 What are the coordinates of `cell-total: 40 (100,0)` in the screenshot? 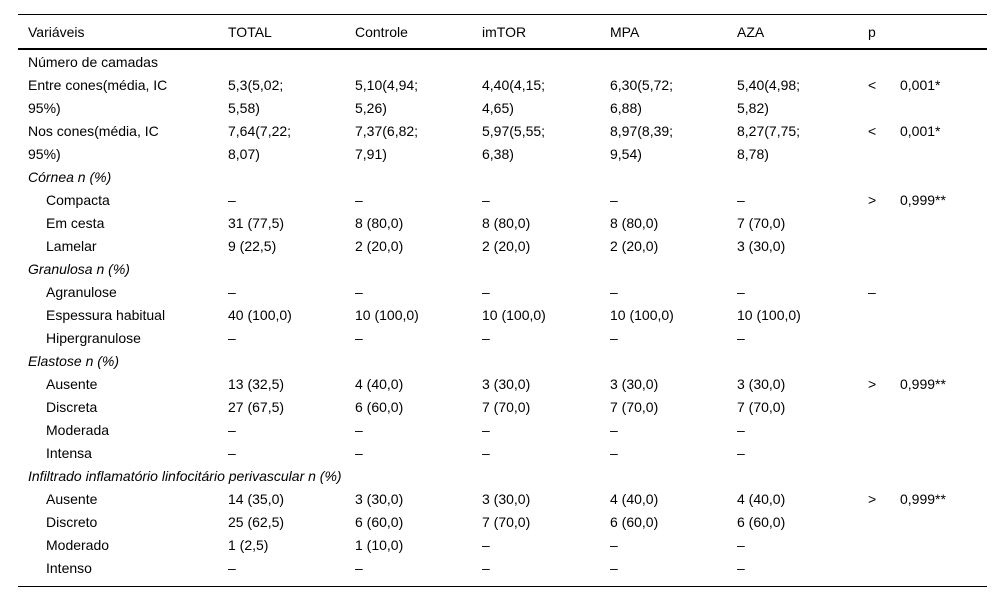 It's located at (260, 315).